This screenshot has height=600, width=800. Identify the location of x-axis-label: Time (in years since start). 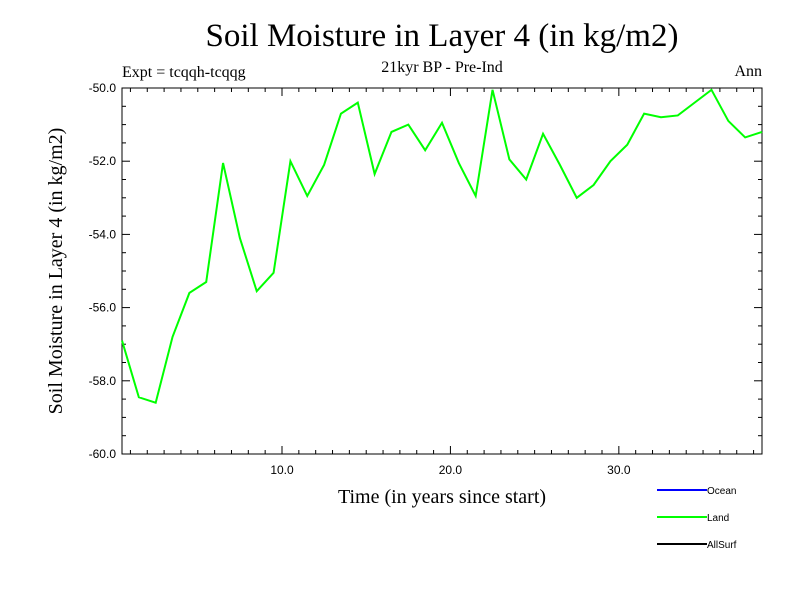
(442, 497).